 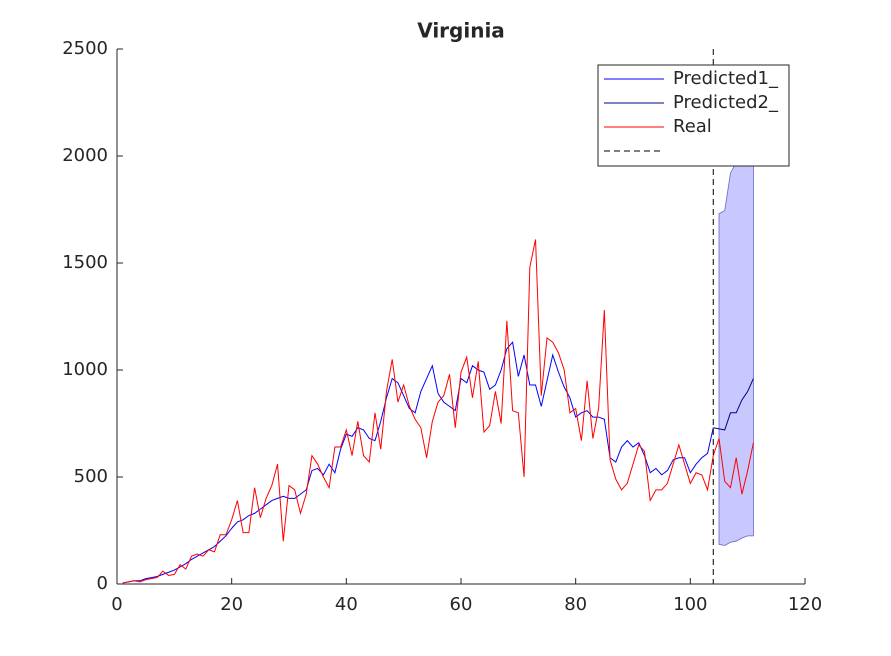 I want to click on x-tick-label: 80, so click(x=575, y=604).